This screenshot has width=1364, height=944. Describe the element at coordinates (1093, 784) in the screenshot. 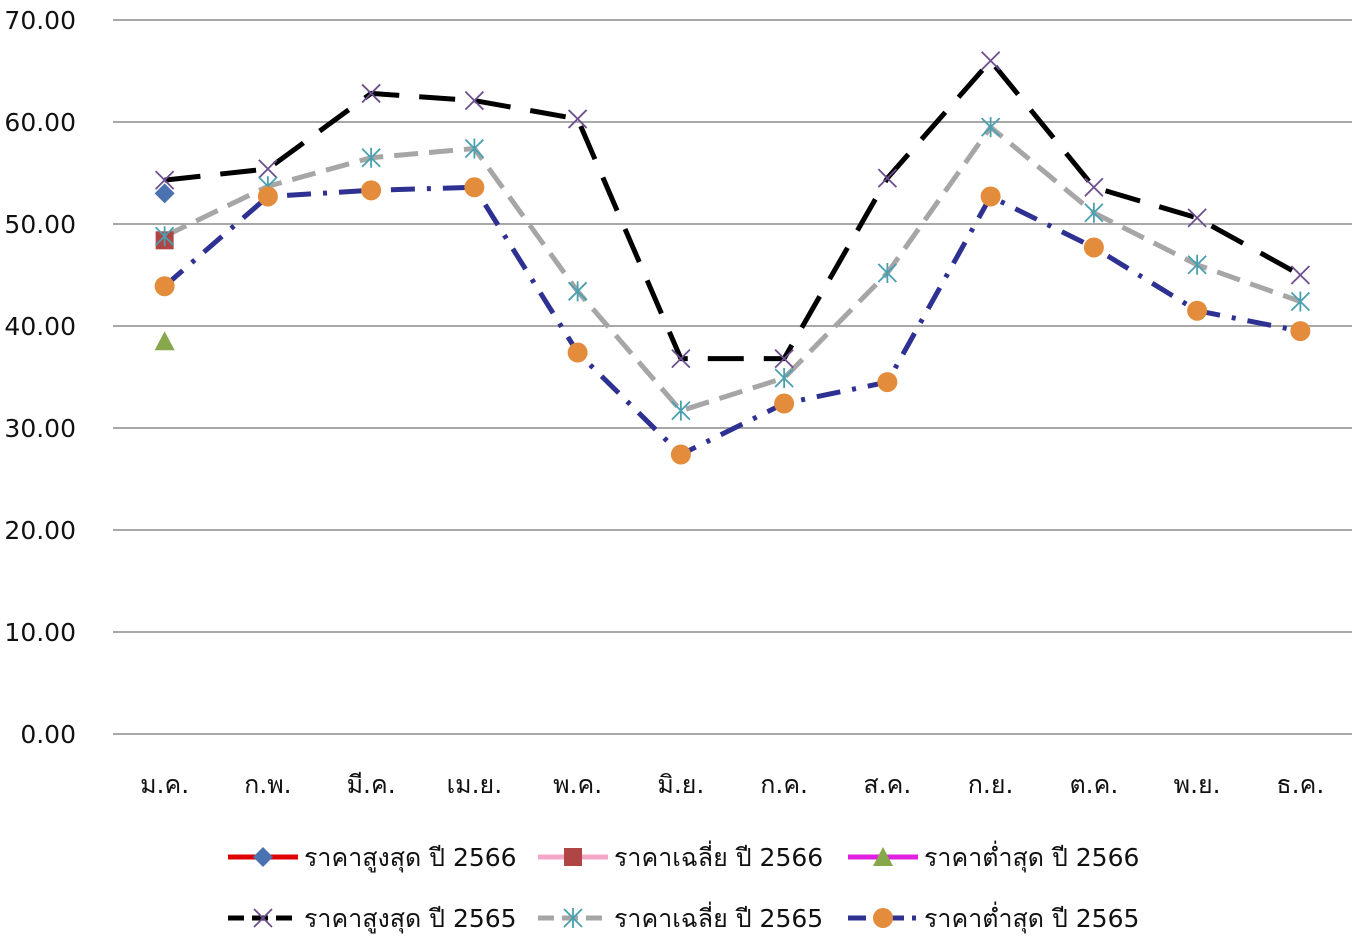

I see `x-tick-label: ต.ค.` at that location.